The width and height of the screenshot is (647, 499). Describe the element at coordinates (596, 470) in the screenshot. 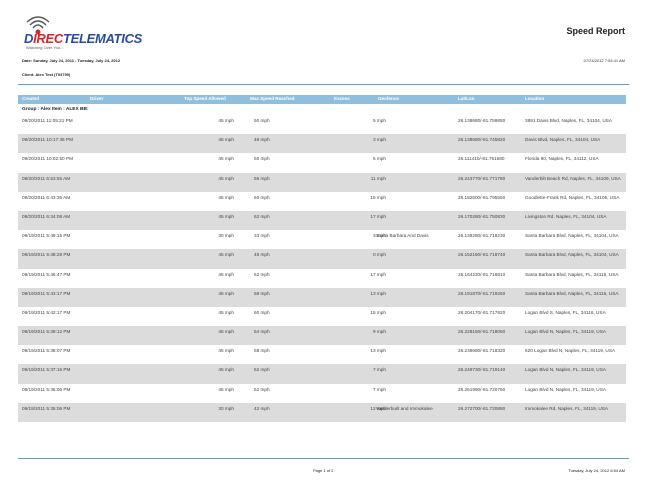

I see `footer-date: Tuesday, July 24, 2012 6:54 AM` at that location.